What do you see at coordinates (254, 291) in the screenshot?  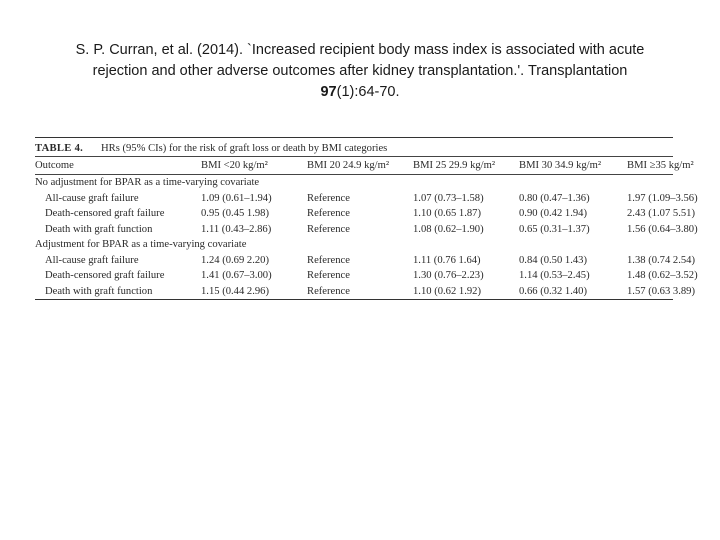 I see `value-cell: 1.15 (0.44 2.96)` at bounding box center [254, 291].